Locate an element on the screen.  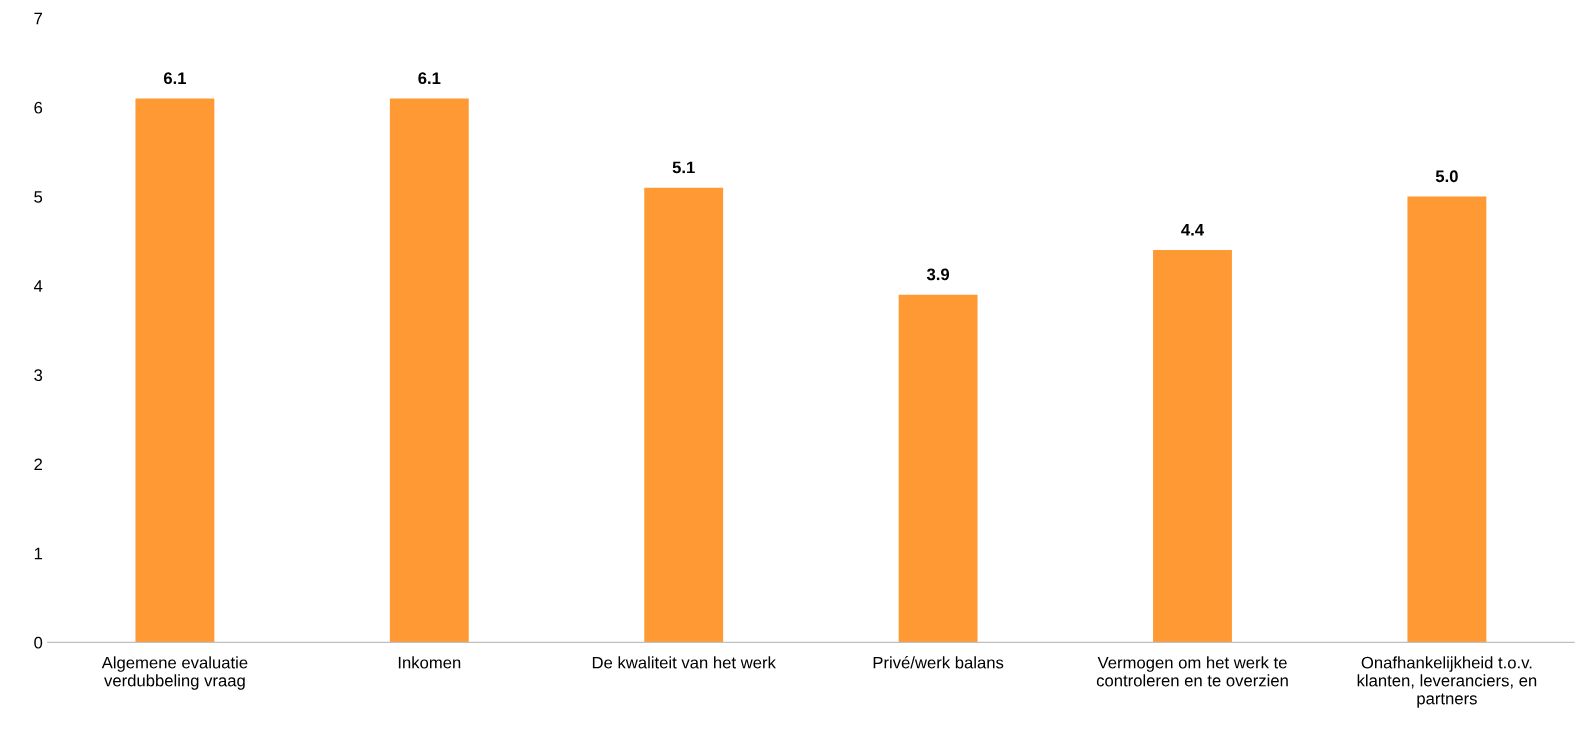
x-tick-label: De kwaliteit van het werk is located at coordinates (684, 662).